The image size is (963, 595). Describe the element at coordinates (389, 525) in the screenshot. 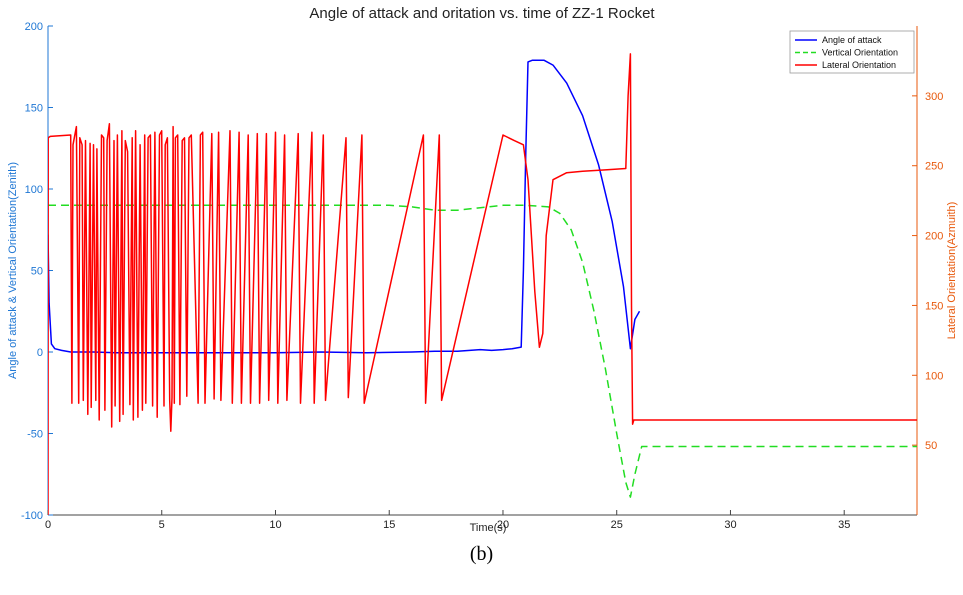

I see `x-tick-label: 15` at that location.